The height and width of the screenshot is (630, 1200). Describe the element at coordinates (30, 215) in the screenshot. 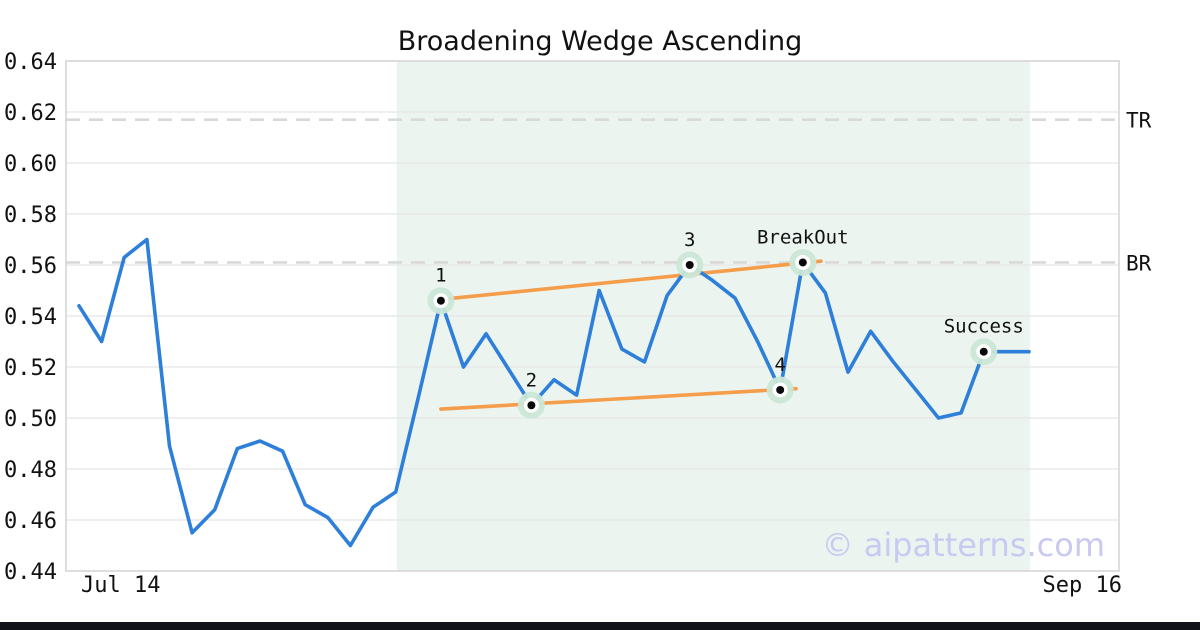

I see `y-tick-label: 0.58` at that location.